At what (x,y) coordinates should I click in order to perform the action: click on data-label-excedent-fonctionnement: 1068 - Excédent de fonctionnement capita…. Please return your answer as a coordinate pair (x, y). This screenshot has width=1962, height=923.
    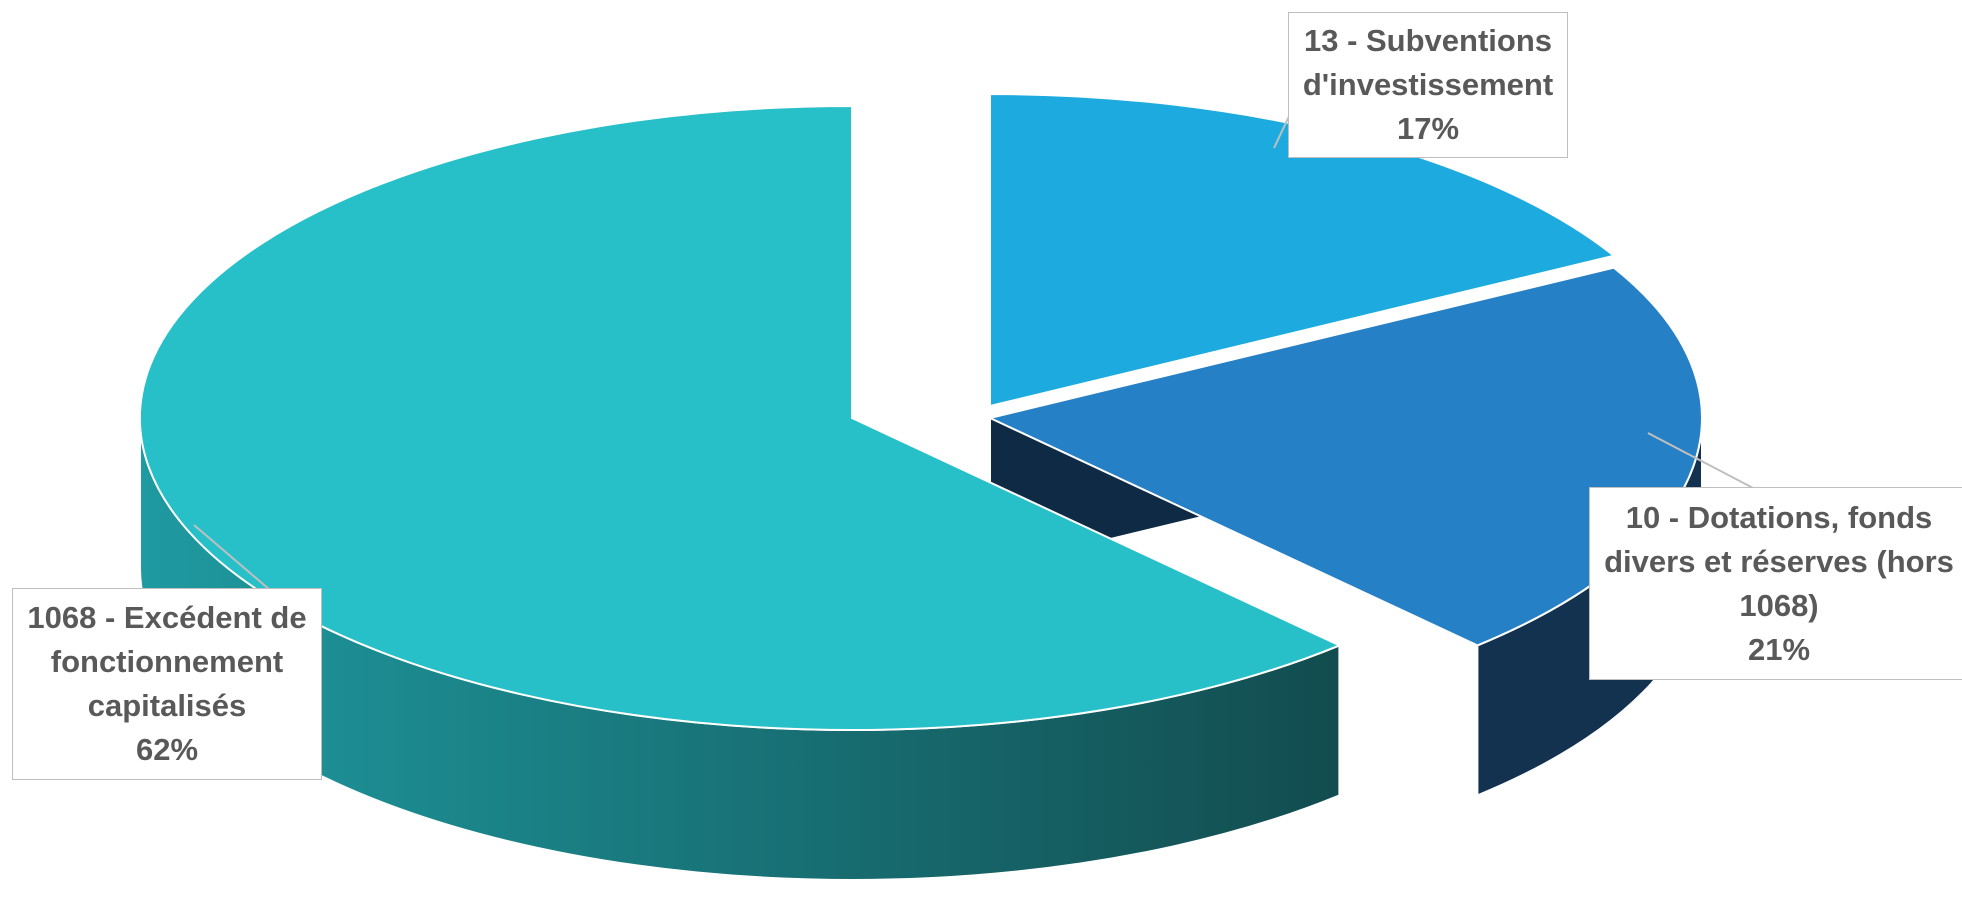
    Looking at the image, I should click on (167, 684).